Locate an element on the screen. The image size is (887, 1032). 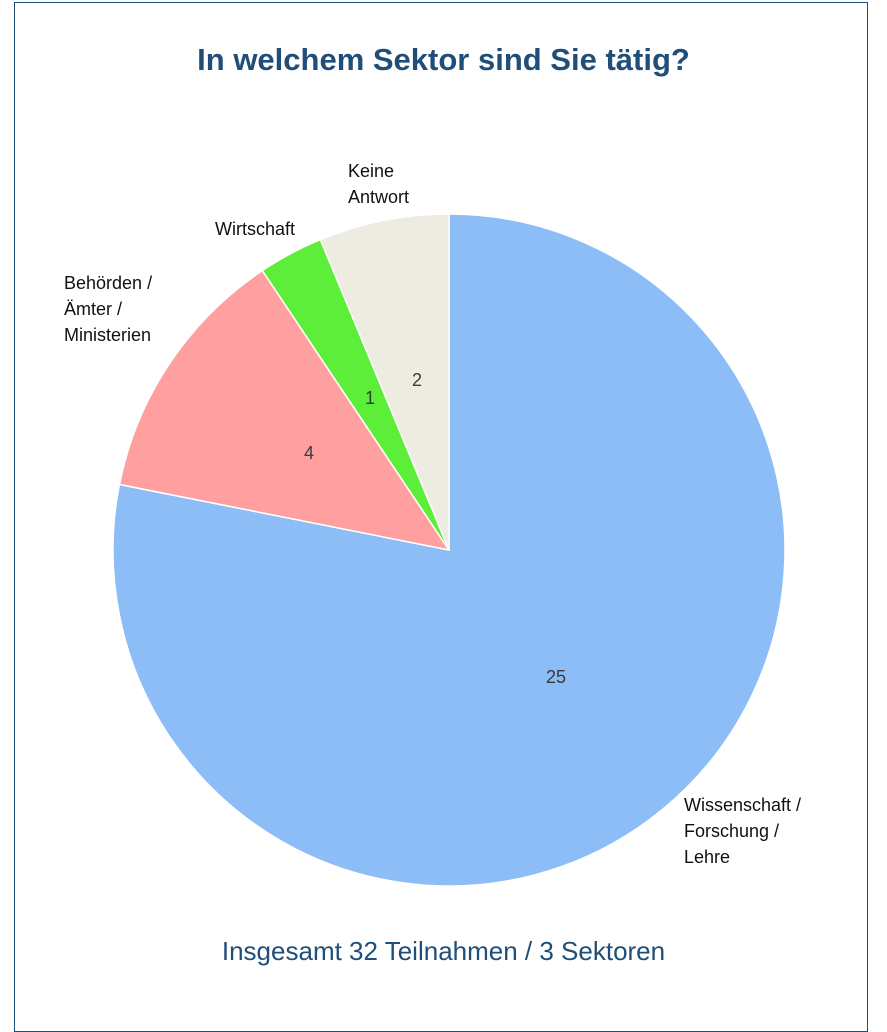
slice-category-label: Keine Antwort is located at coordinates (378, 184).